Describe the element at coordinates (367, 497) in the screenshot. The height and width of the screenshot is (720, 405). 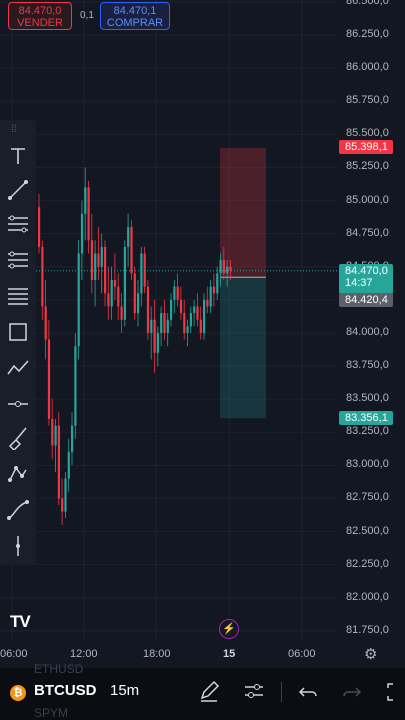
I see `price-label: 82.750,0` at that location.